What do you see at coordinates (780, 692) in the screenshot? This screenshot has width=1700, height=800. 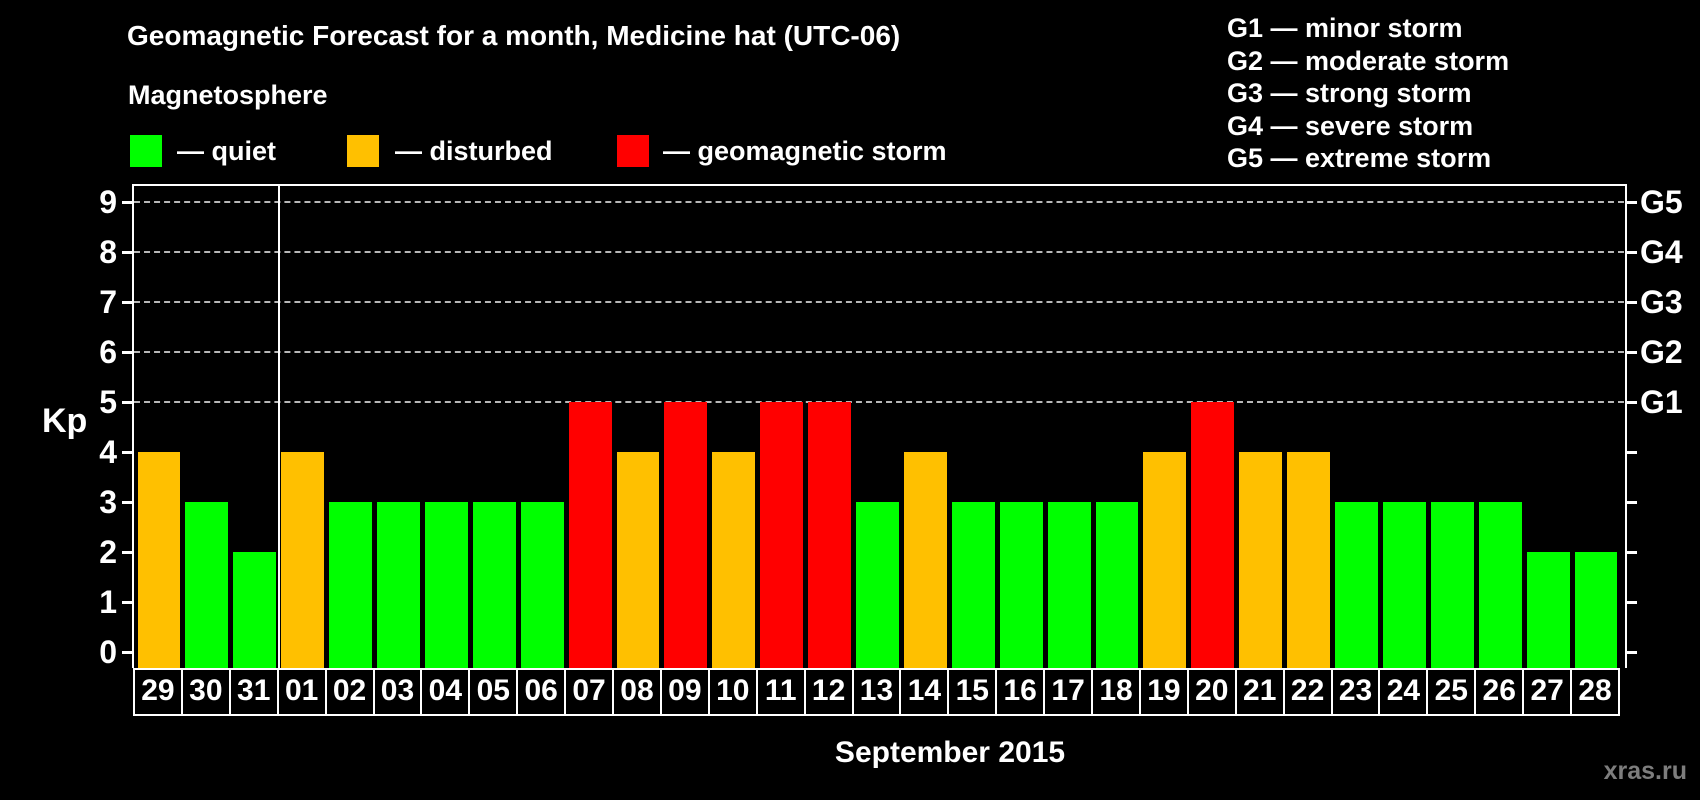 I see `x-axis-day-label: 11` at bounding box center [780, 692].